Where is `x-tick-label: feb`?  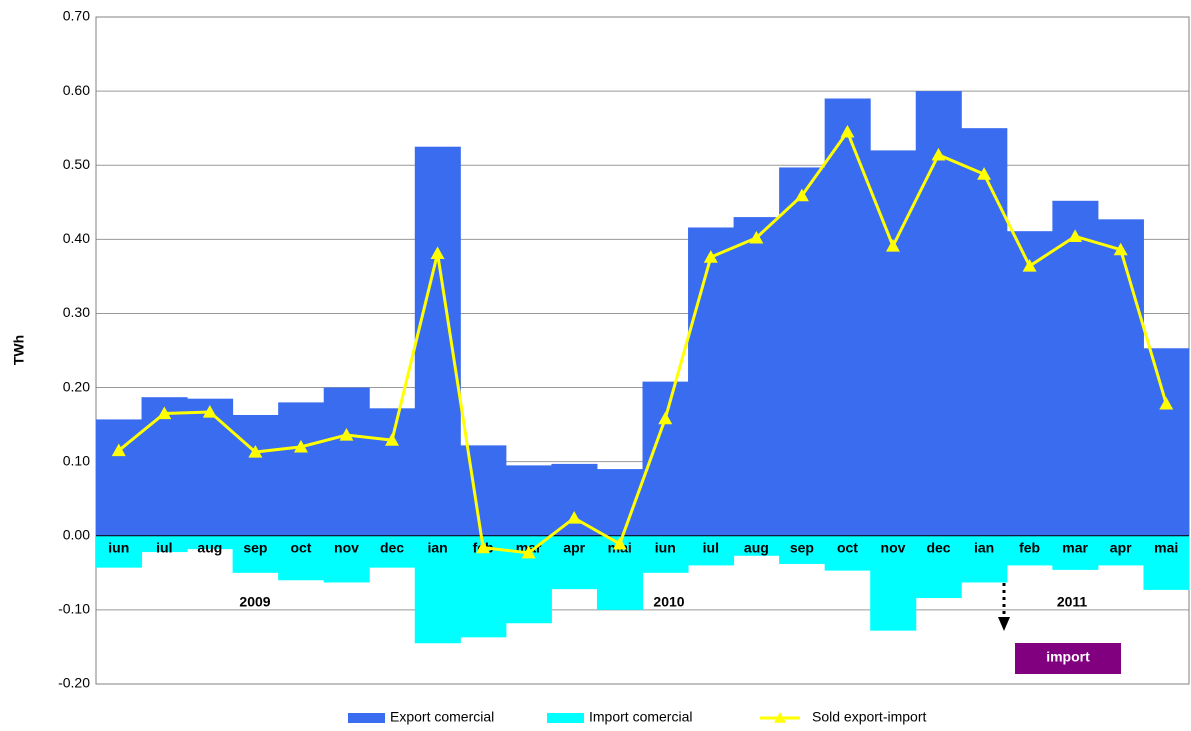 x-tick-label: feb is located at coordinates (1029, 547).